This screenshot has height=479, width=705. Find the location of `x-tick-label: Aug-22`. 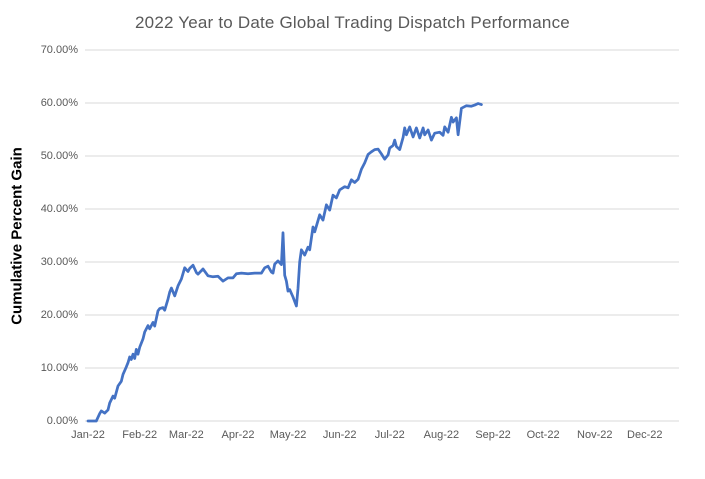

x-tick-label: Aug-22 is located at coordinates (441, 435).